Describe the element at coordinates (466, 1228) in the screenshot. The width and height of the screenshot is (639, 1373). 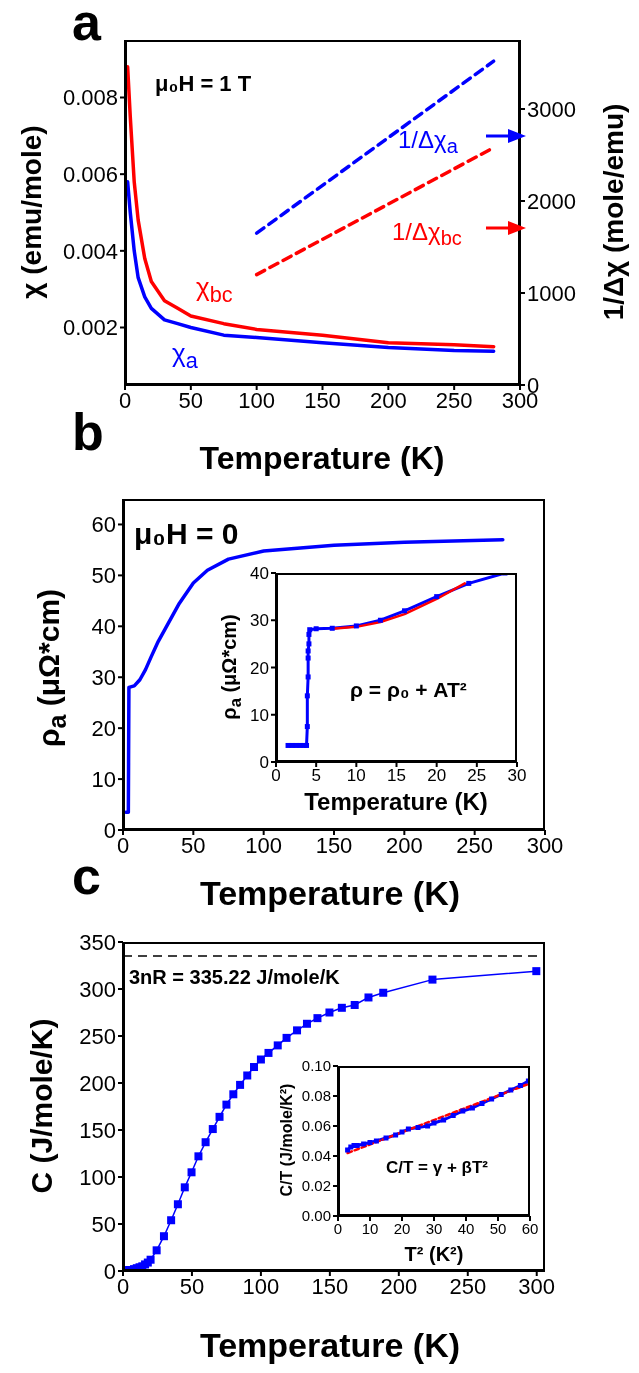
I see `x-tick-label: 40` at that location.